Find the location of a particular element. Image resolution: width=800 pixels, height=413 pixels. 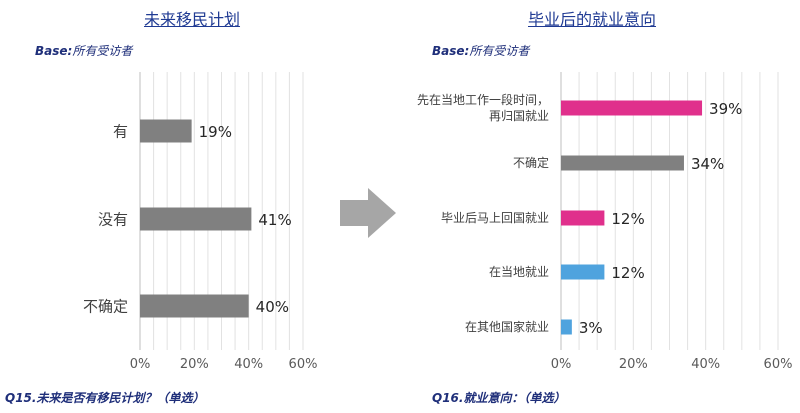

left-base-text: 所有受访者 is located at coordinates (102, 51).